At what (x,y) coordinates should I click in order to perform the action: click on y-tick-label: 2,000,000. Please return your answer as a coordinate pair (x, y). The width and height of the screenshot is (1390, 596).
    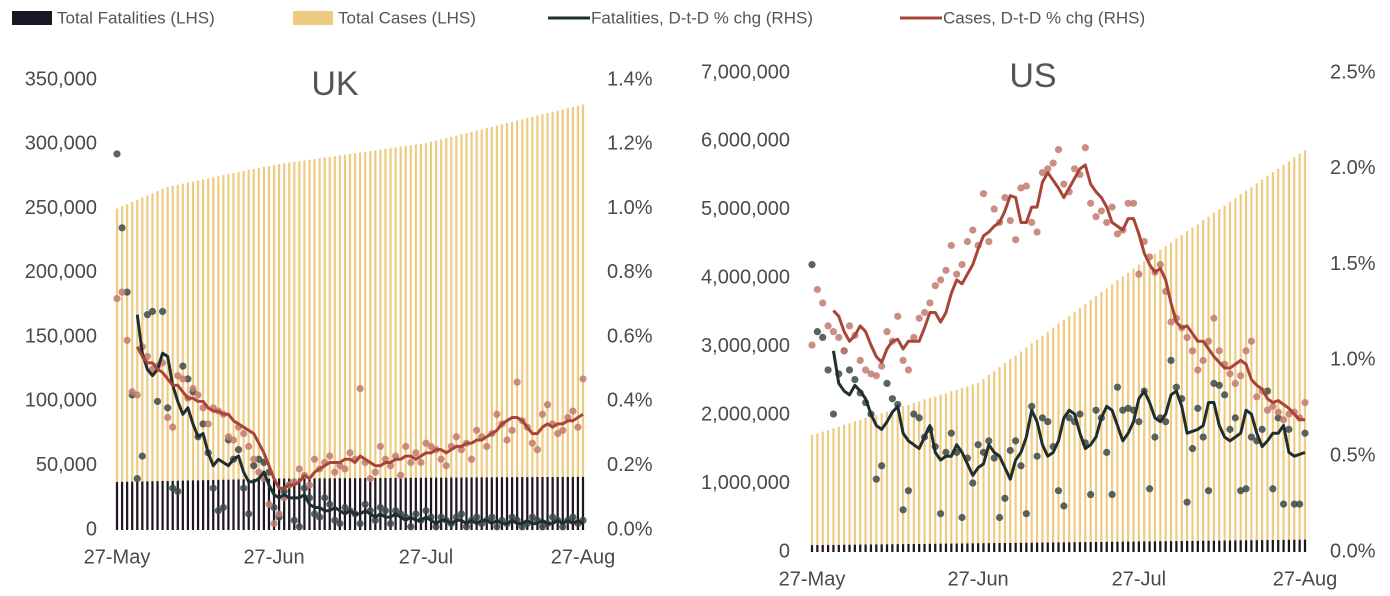
    Looking at the image, I should click on (745, 414).